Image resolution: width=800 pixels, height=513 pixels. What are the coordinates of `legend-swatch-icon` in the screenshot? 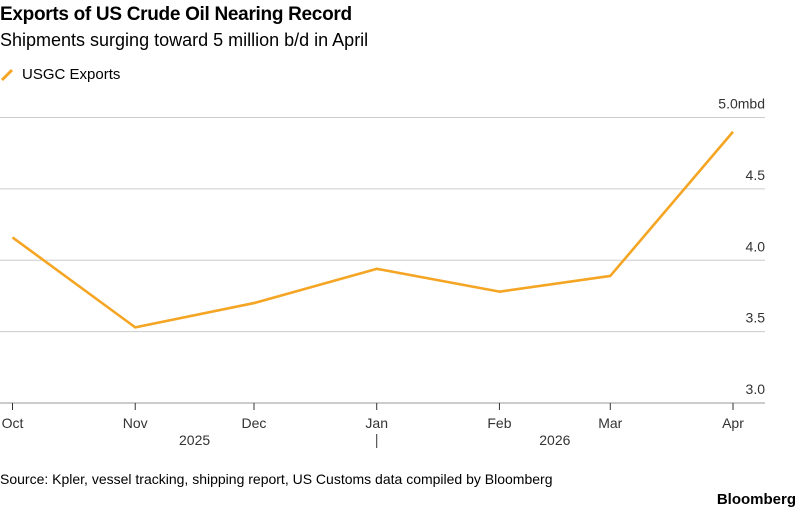 It's located at (7, 74).